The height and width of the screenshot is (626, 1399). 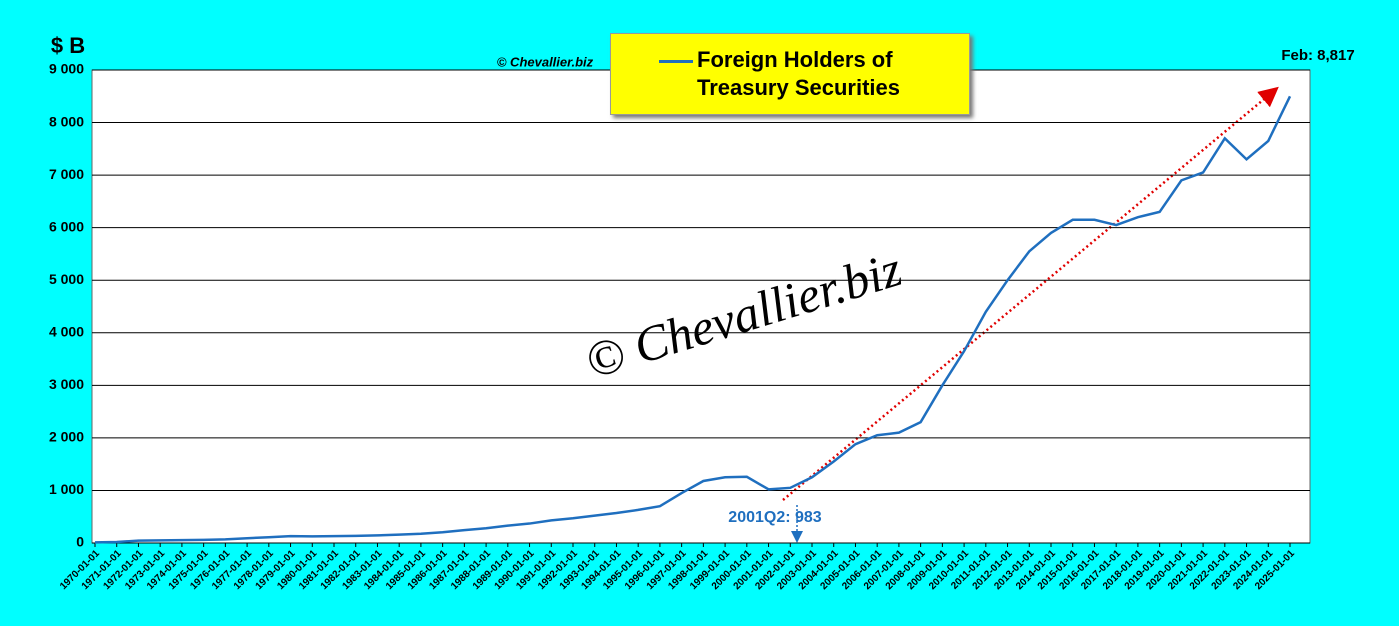 What do you see at coordinates (66, 384) in the screenshot?
I see `y-tick-label: 3 000` at bounding box center [66, 384].